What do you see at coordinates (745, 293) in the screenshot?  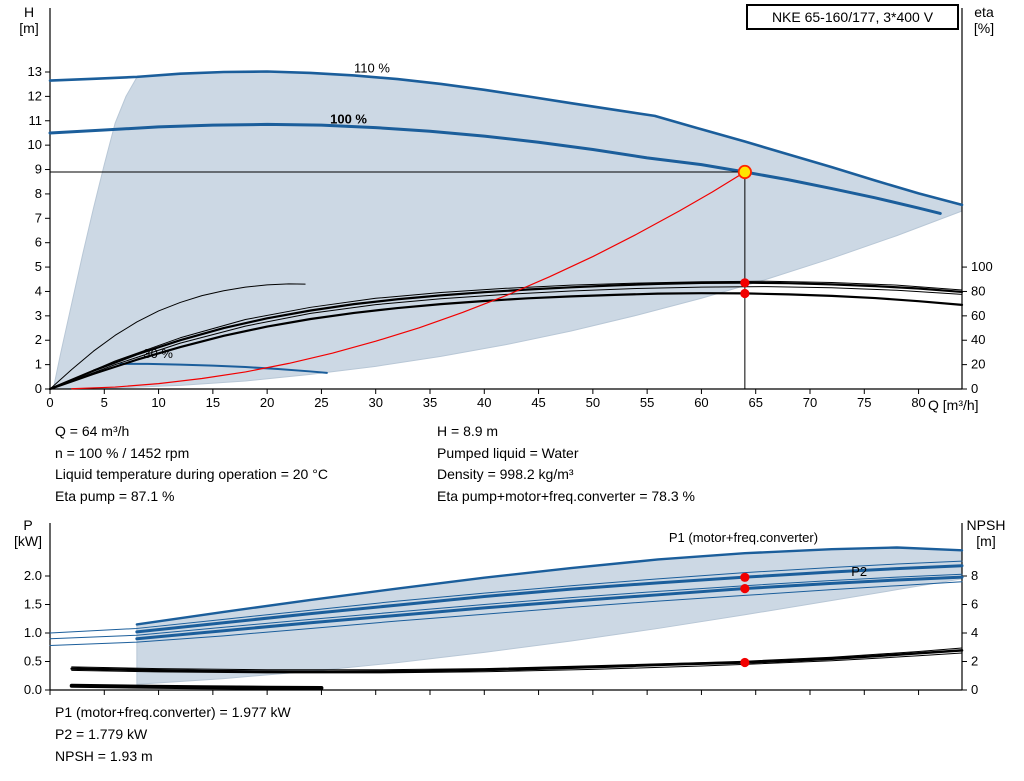 I see `eta-total-point` at bounding box center [745, 293].